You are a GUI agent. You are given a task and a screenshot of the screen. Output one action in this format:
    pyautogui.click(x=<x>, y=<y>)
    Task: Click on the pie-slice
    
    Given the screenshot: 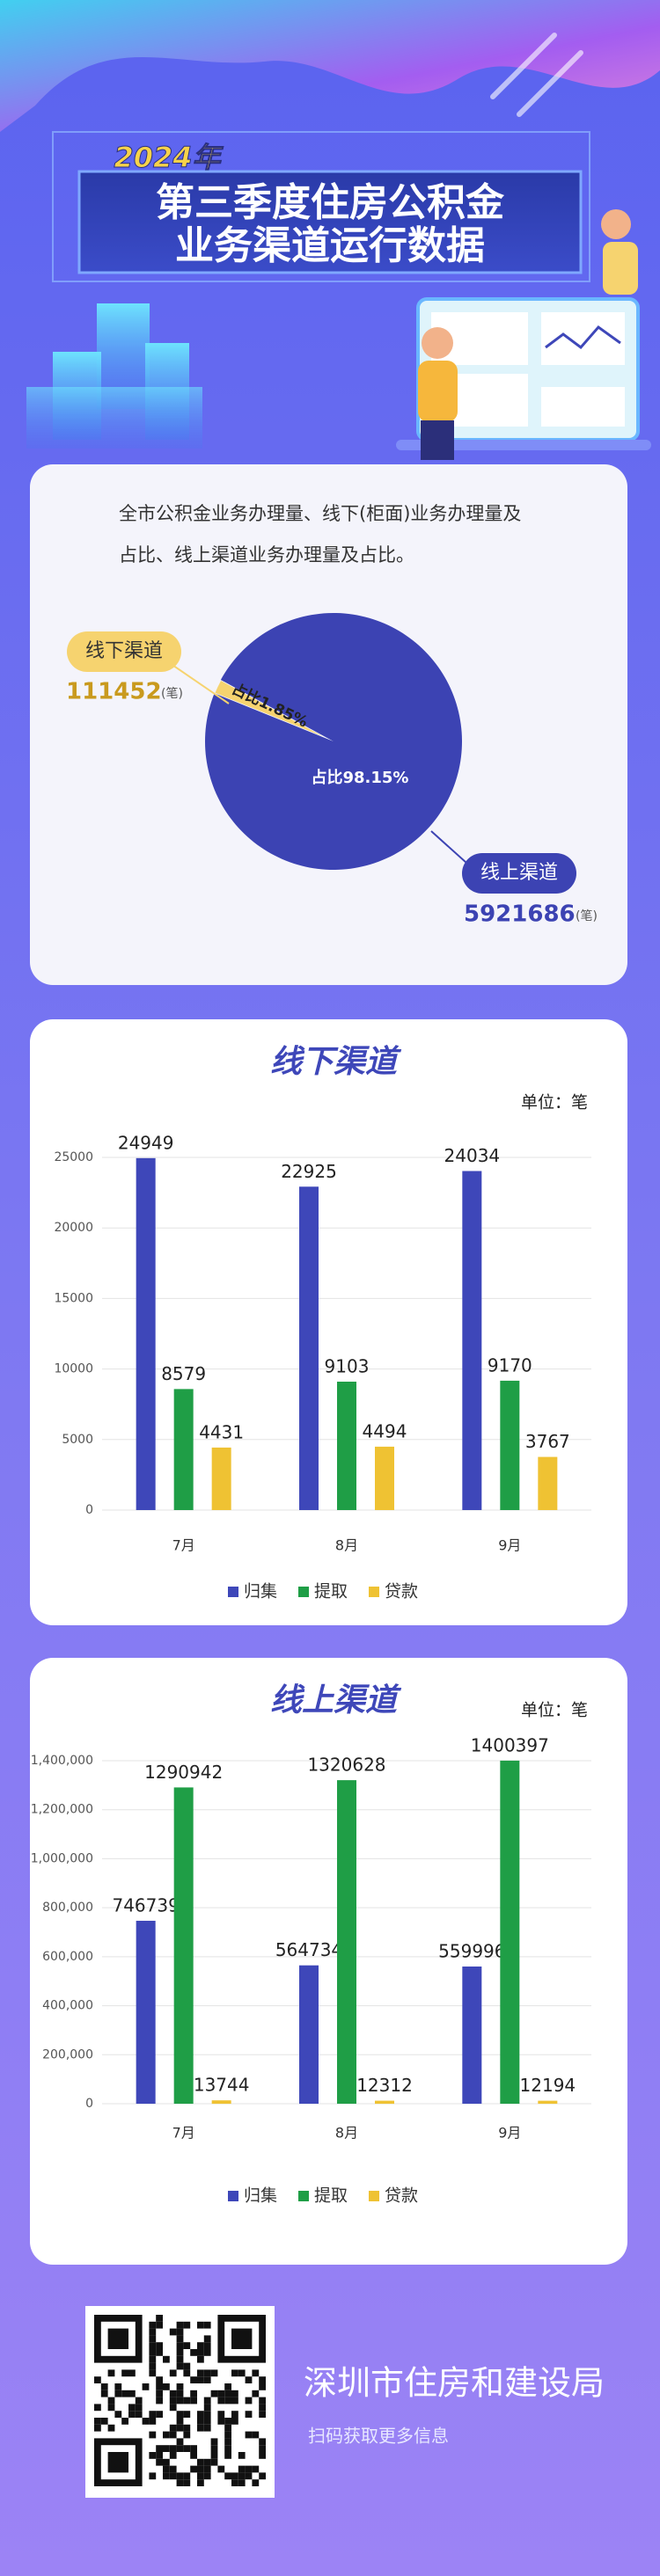 What is the action you would take?
    pyautogui.click(x=269, y=708)
    